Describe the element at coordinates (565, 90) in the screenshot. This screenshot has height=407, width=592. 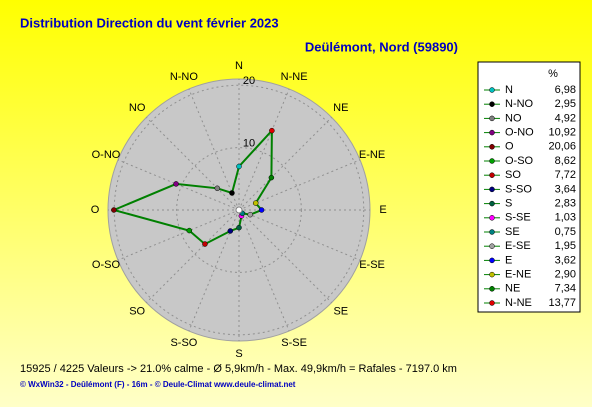
I see `legend-value: 6,98` at that location.